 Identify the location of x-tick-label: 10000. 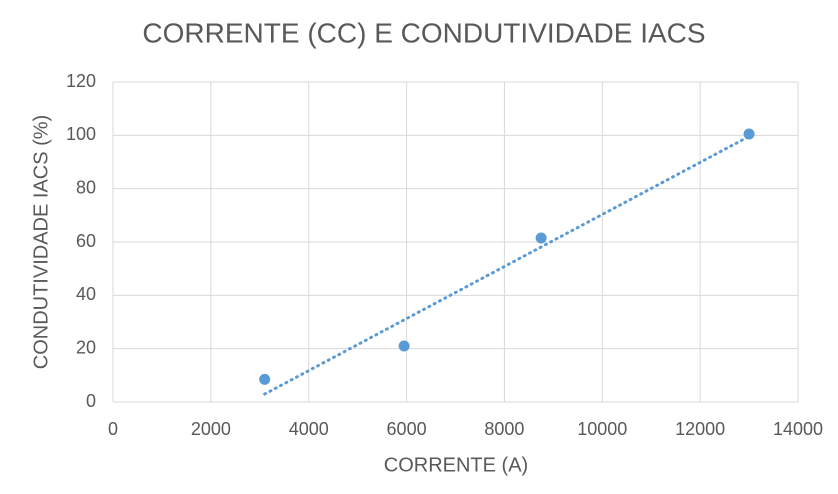
(602, 429).